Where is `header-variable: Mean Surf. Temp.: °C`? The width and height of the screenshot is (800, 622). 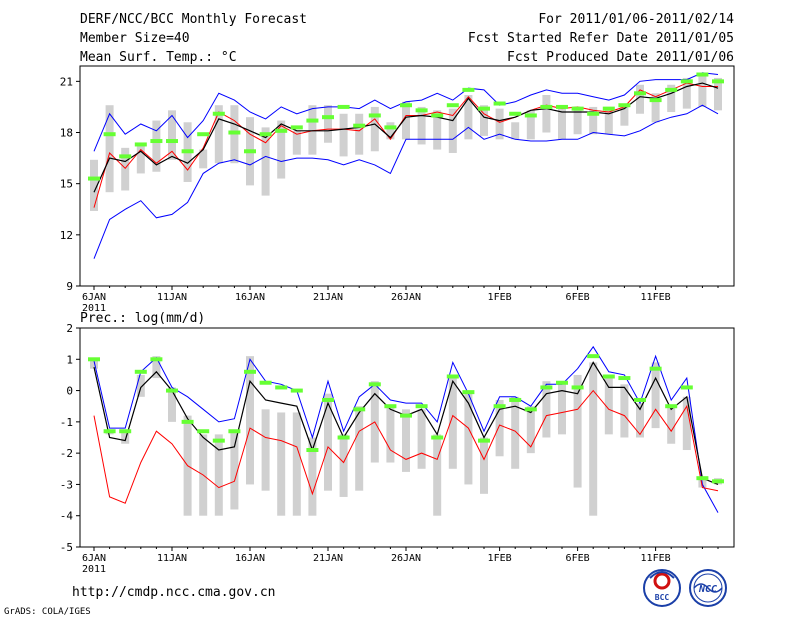
header-variable: Mean Surf. Temp.: °C is located at coordinates (158, 57).